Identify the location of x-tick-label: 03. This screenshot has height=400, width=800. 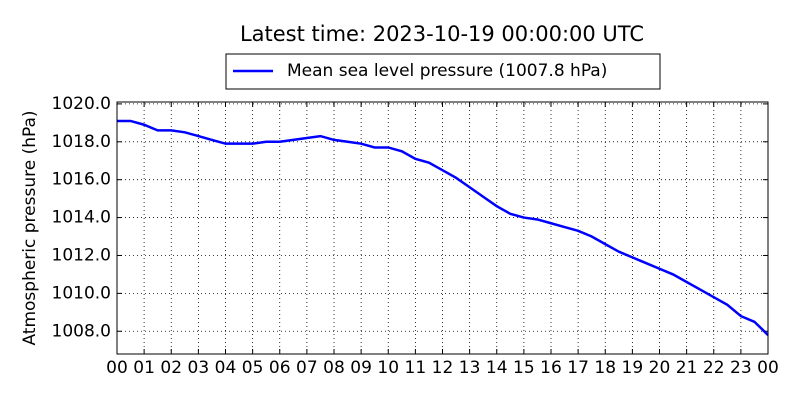
(199, 368).